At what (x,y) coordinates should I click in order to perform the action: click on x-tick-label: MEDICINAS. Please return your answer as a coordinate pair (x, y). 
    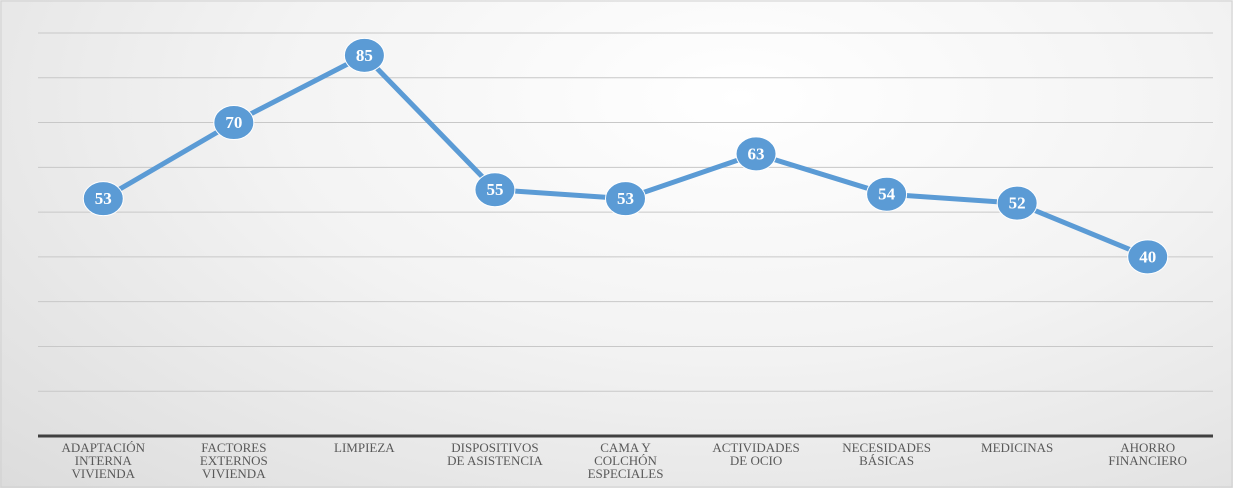
    Looking at the image, I should click on (1017, 447).